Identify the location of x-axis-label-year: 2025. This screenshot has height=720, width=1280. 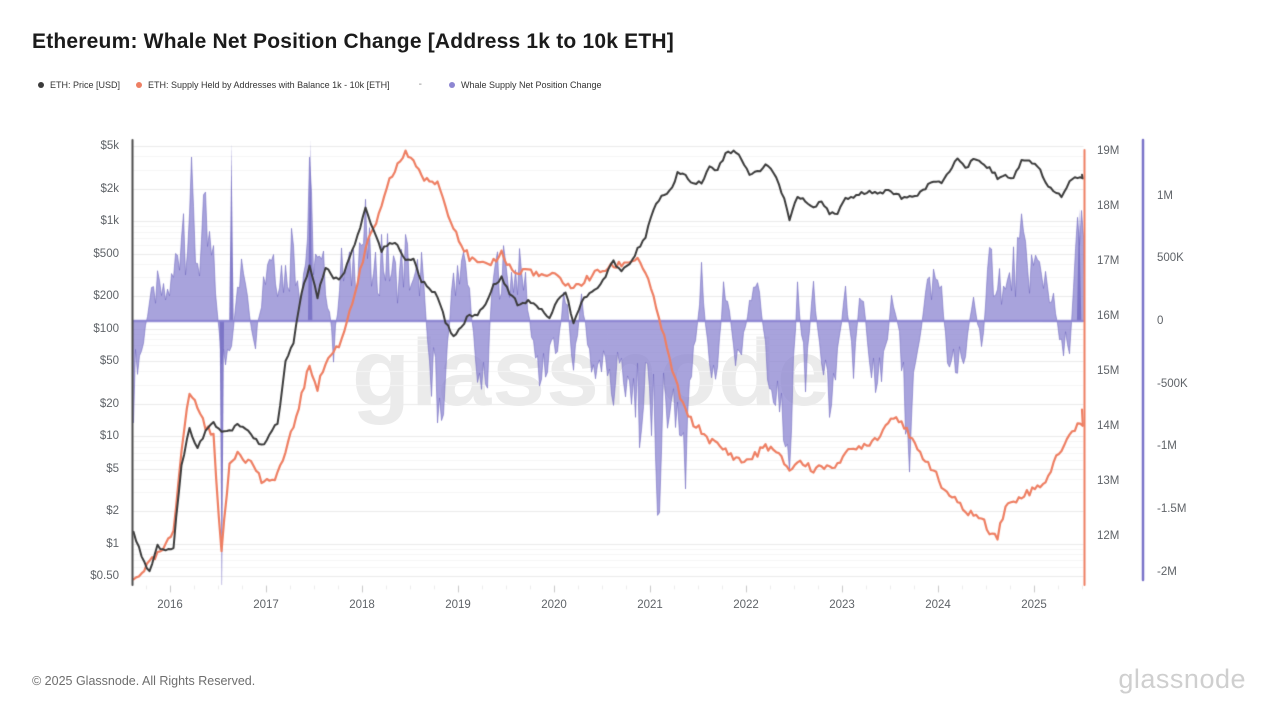
(1034, 605).